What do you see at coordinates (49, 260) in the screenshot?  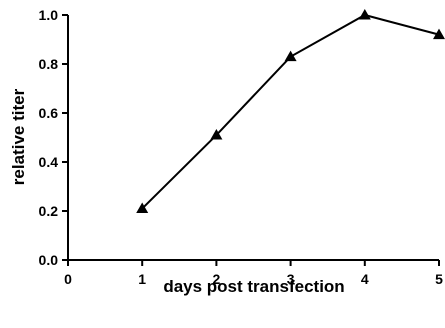 I see `y-tick-label: 0.0` at bounding box center [49, 260].